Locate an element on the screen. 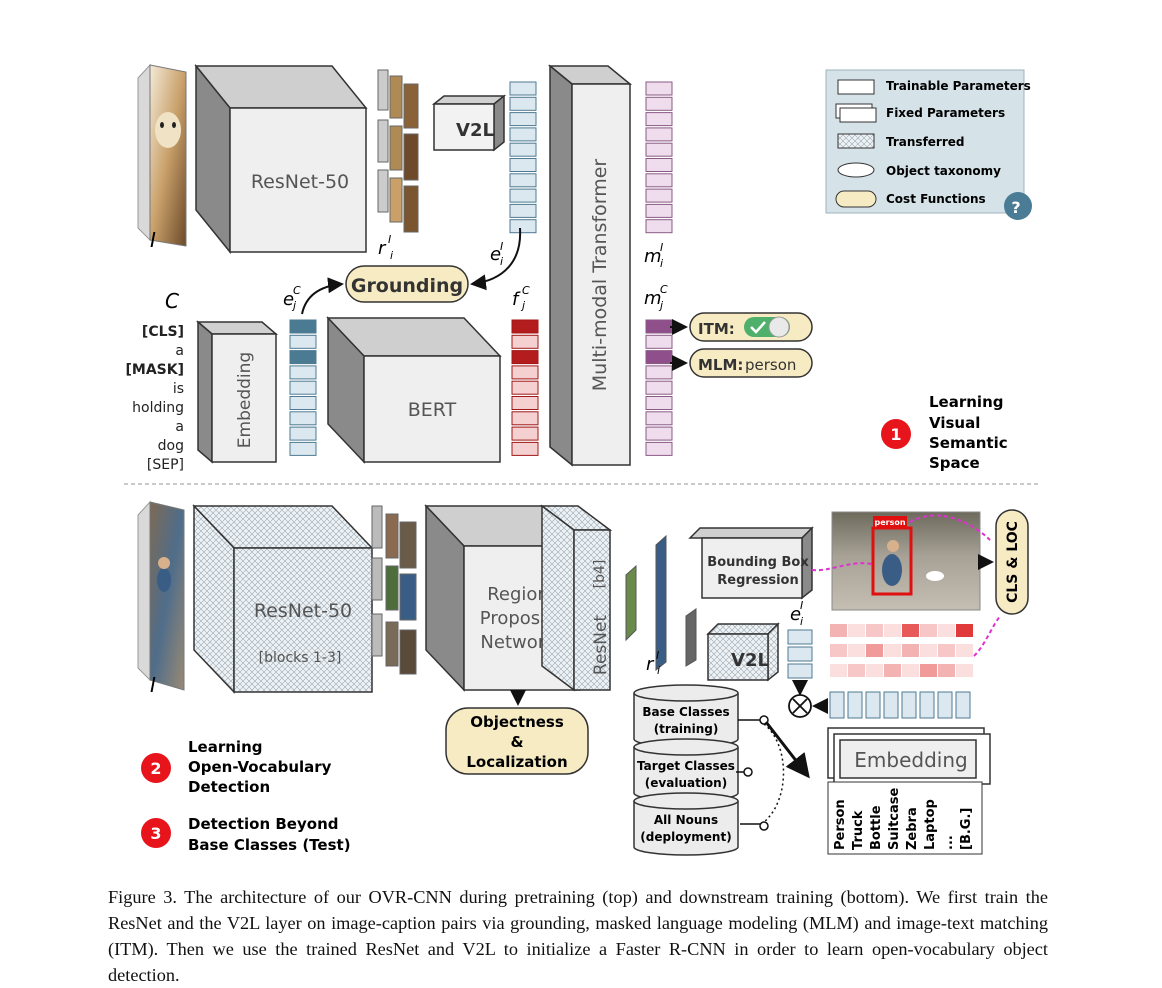 The width and height of the screenshot is (1162, 988). top-mj-sub: j is located at coordinates (661, 305).